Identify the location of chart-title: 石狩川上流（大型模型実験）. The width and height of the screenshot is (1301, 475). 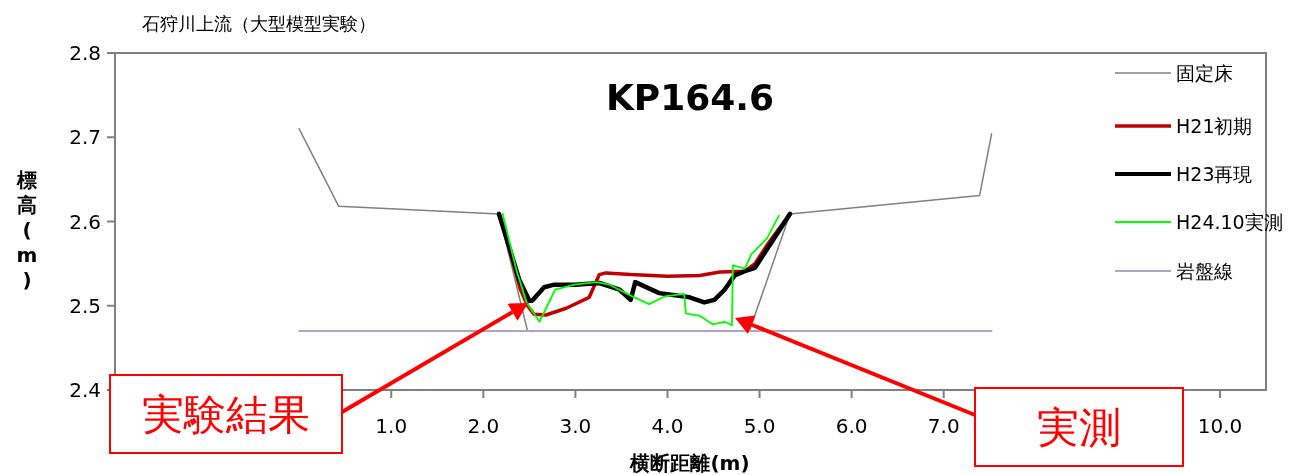
(259, 23).